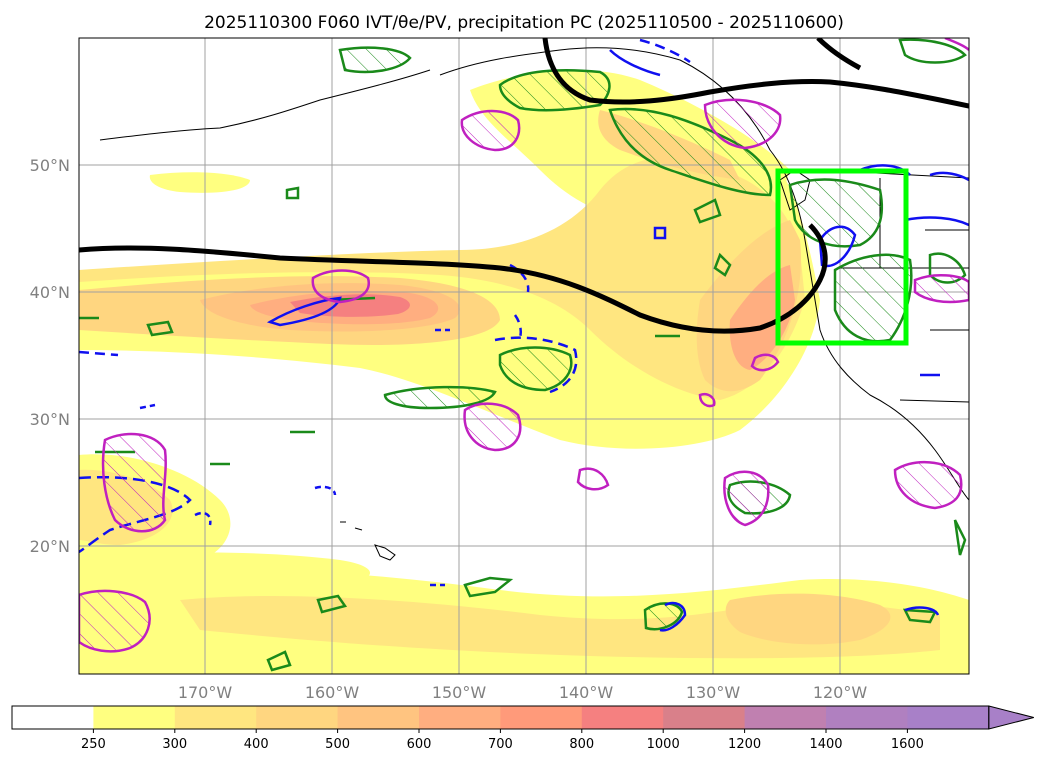 The image size is (1047, 767). What do you see at coordinates (459, 692) in the screenshot?
I see `lon-tick-label: 150°W` at bounding box center [459, 692].